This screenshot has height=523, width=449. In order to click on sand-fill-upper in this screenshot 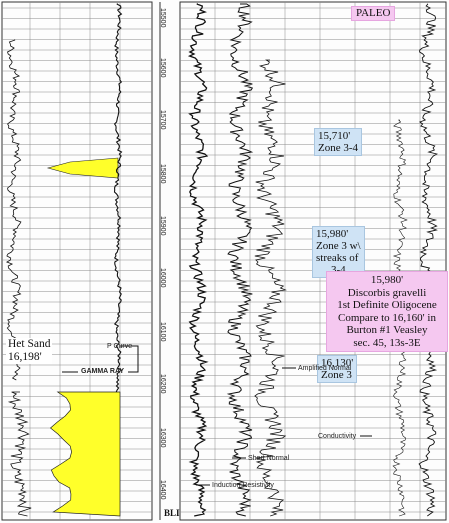, I will do `click(82, 168)`.